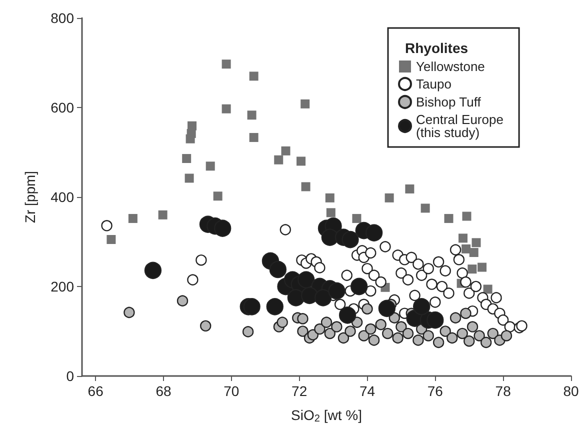  What do you see at coordinates (571, 391) in the screenshot?
I see `x-tick-label: 80` at bounding box center [571, 391].